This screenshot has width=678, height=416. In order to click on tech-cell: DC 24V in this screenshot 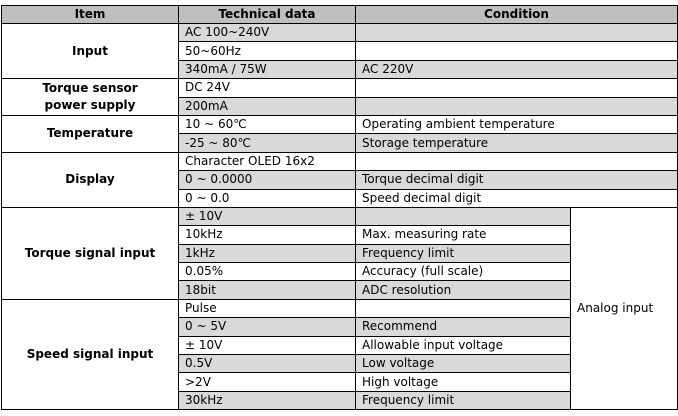, I will do `click(267, 88)`.